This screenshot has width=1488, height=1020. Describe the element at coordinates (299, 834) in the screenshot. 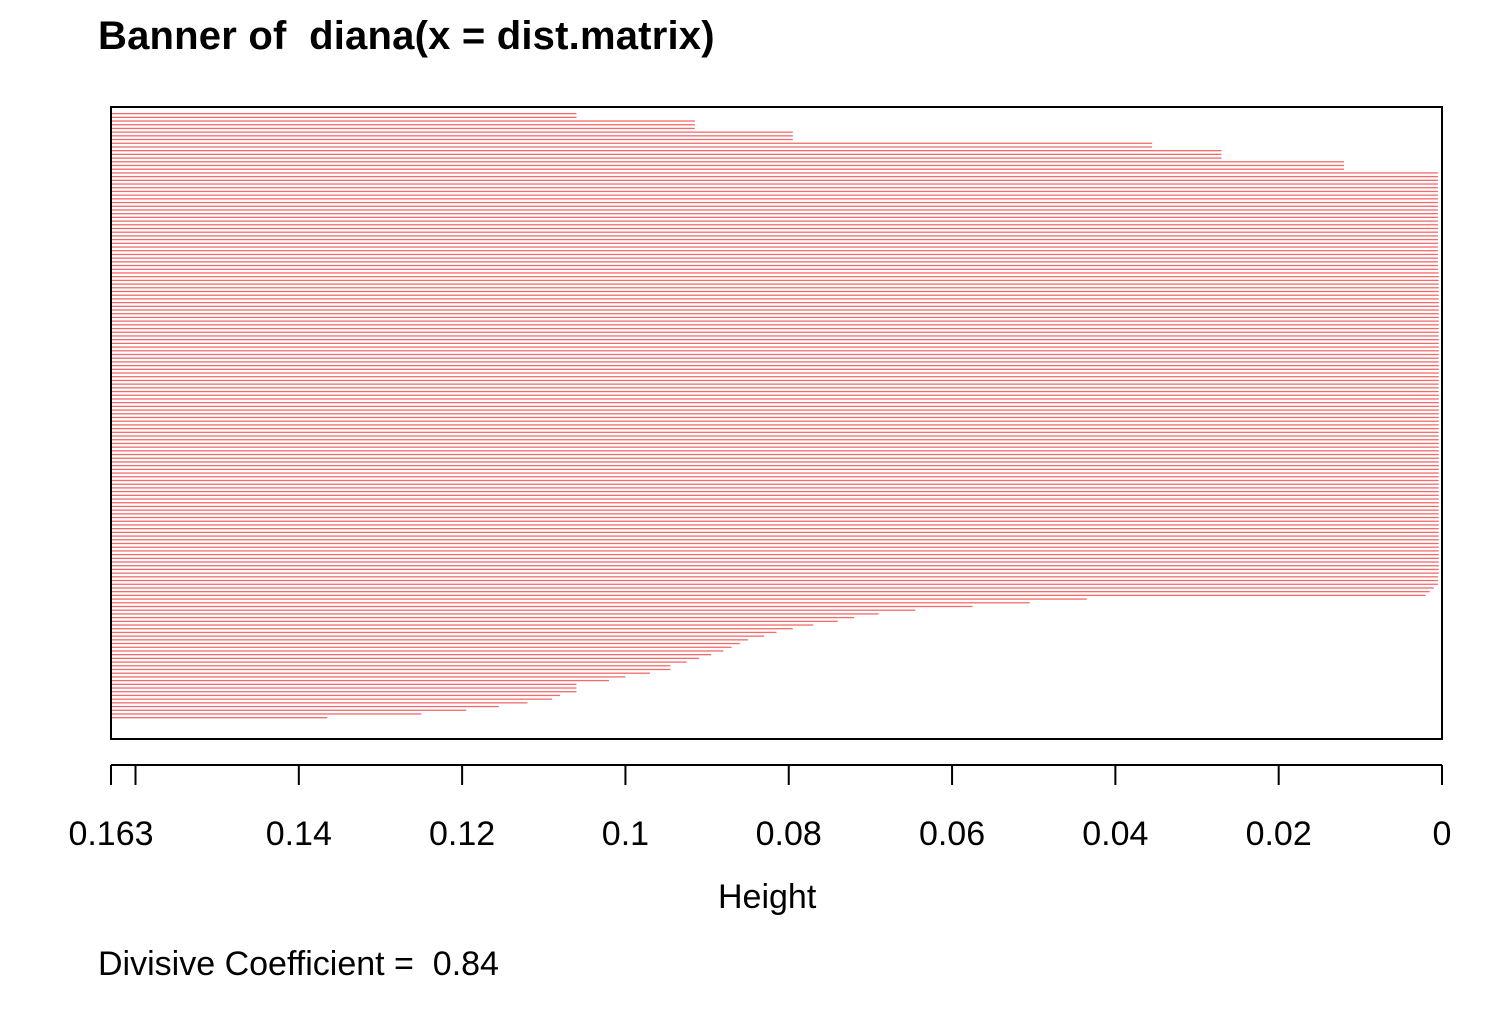

I see `x-tick-label: 0.14` at that location.